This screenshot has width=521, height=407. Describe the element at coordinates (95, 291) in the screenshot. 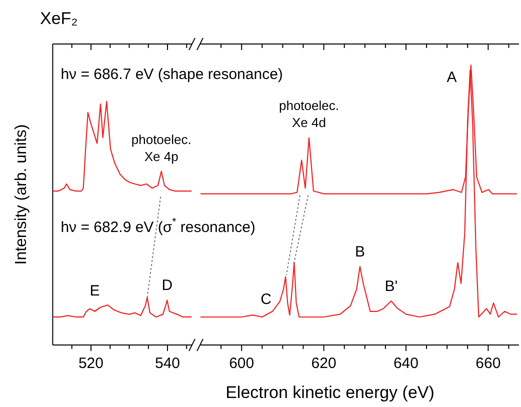

I see `annotation: E` at that location.